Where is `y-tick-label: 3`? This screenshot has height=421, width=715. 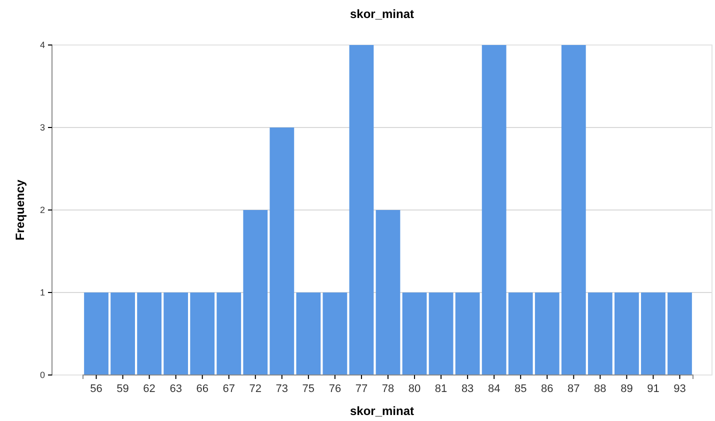
y-tick-label: 3 is located at coordinates (42, 127).